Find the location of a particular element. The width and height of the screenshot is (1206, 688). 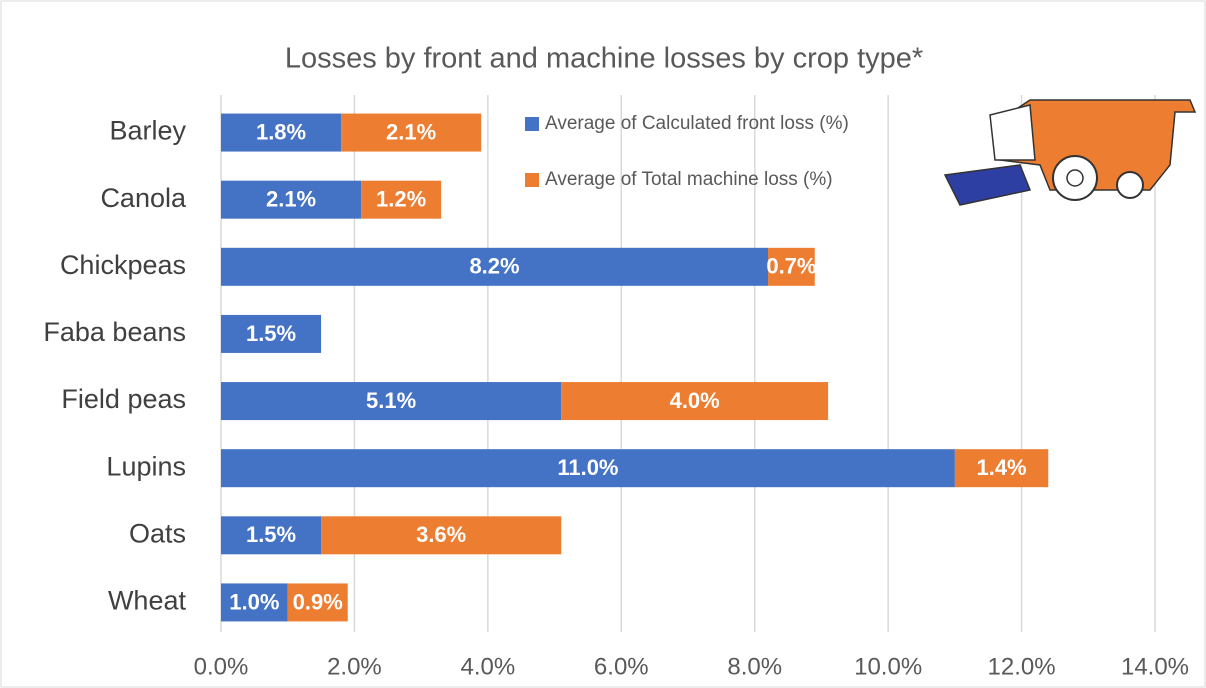

x-tick-label: 12.0% is located at coordinates (1022, 666).